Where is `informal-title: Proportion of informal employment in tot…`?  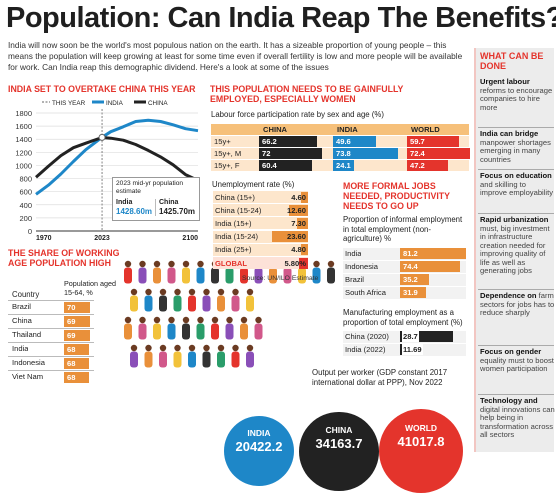 informal-title: Proportion of informal employment in tot… is located at coordinates (403, 229).